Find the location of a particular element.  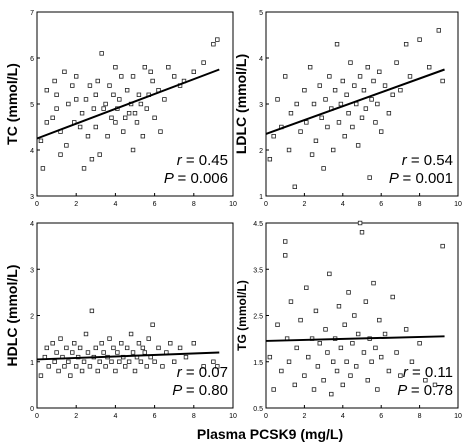

ldlc-regression-line is located at coordinates (355, 101).